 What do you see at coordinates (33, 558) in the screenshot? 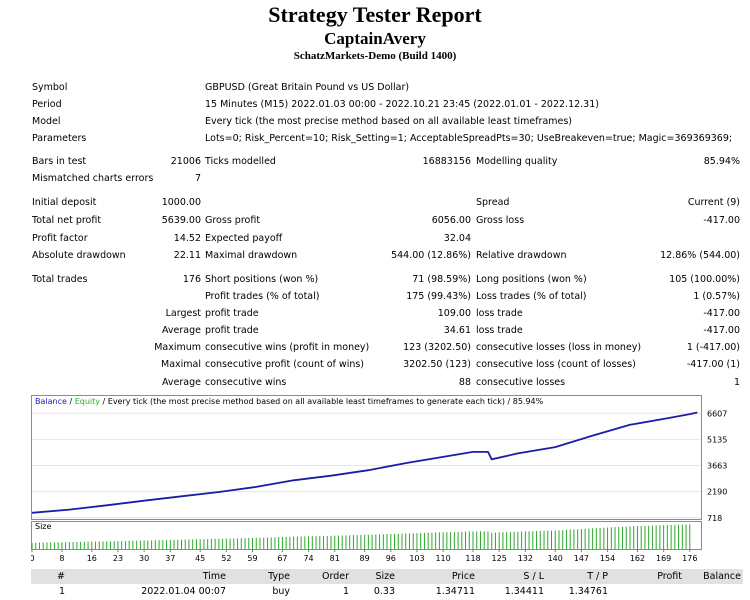
I see `x-tick-label: 0` at bounding box center [33, 558].